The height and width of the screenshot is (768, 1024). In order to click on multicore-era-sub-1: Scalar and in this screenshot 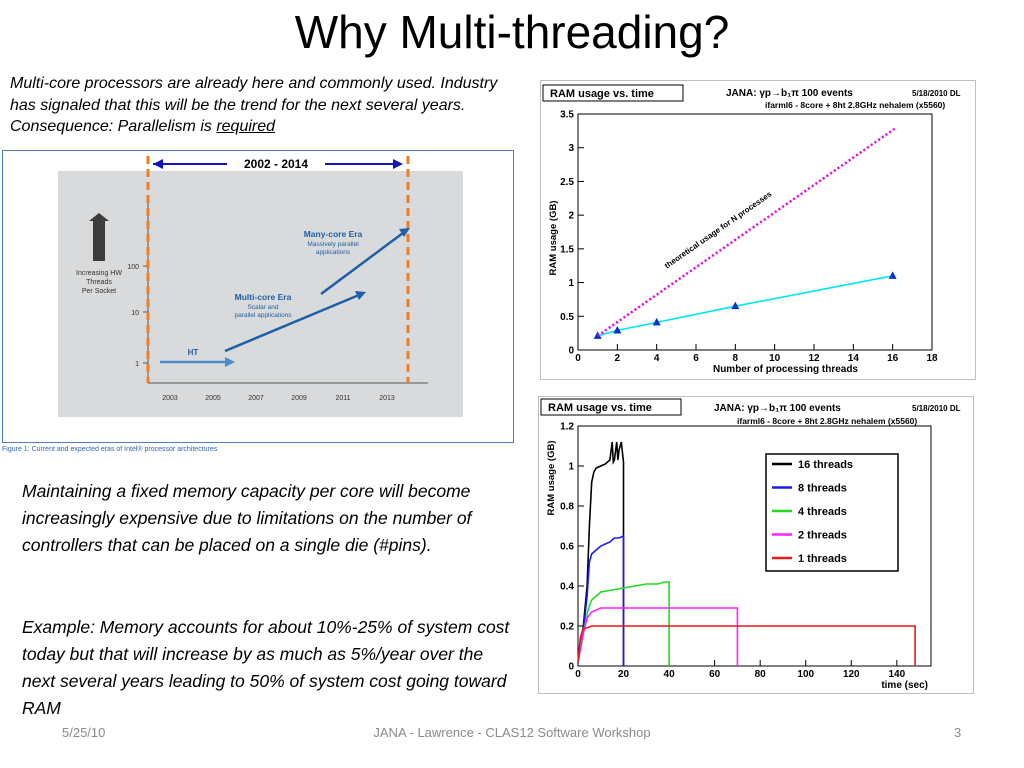, I will do `click(262, 307)`.